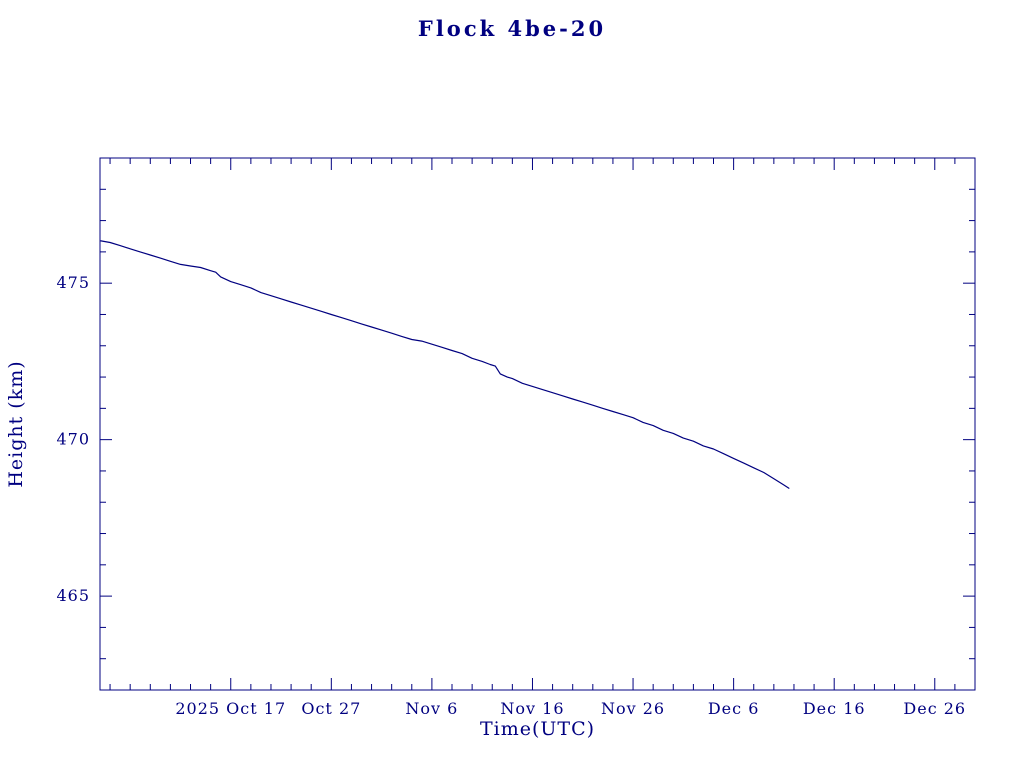  I want to click on x-tick-label: Nov 26, so click(633, 708).